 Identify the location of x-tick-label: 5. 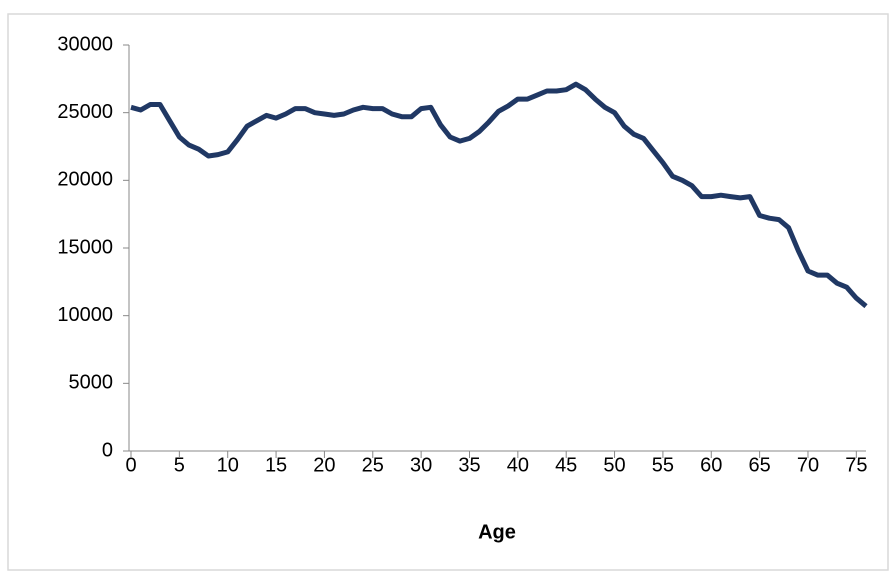
(179, 465).